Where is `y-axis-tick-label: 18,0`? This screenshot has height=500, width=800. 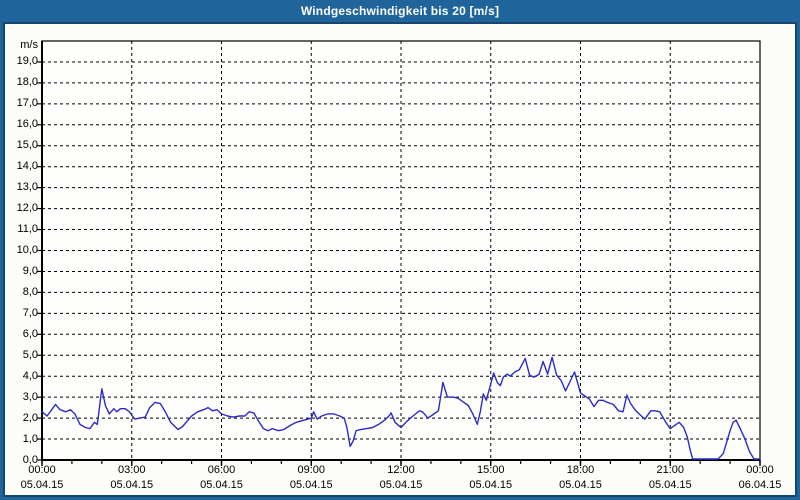
y-axis-tick-label: 18,0 is located at coordinates (27, 82).